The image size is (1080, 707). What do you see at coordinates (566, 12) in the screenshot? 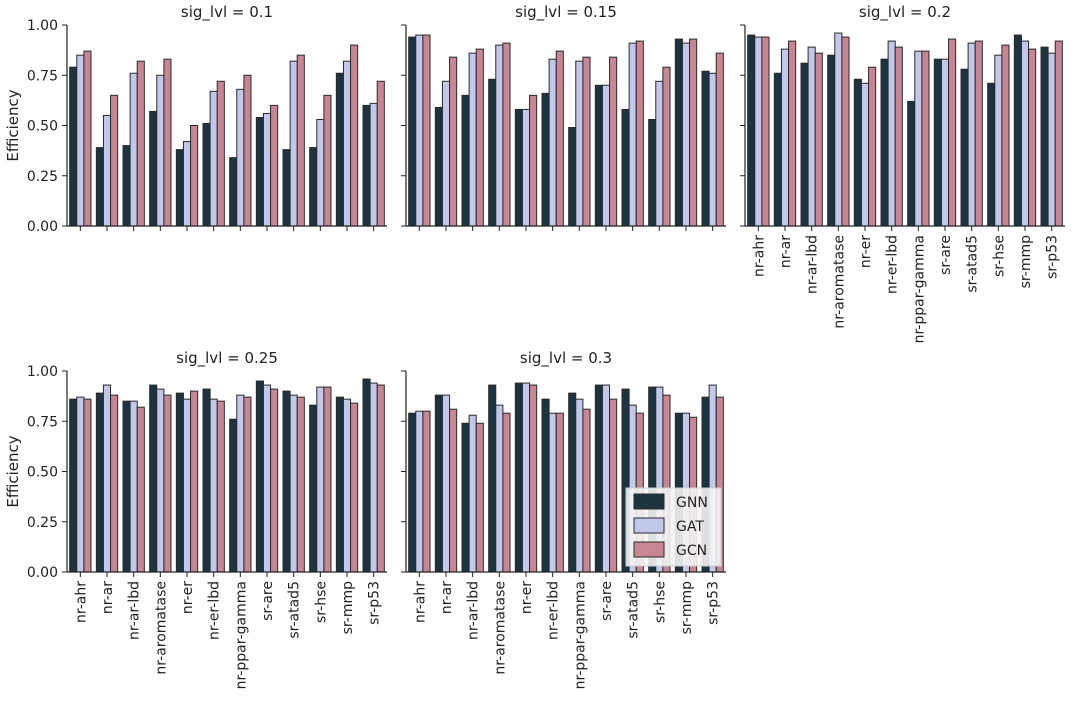
I see `panel-title: sig_lvl = 0.15` at bounding box center [566, 12].